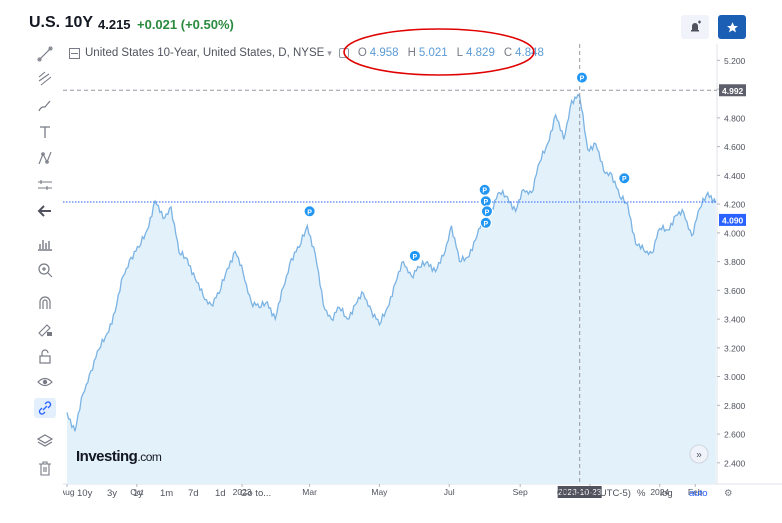 Image resolution: width=782 pixels, height=523 pixels. Describe the element at coordinates (45, 158) in the screenshot. I see `pattern-icon` at that location.